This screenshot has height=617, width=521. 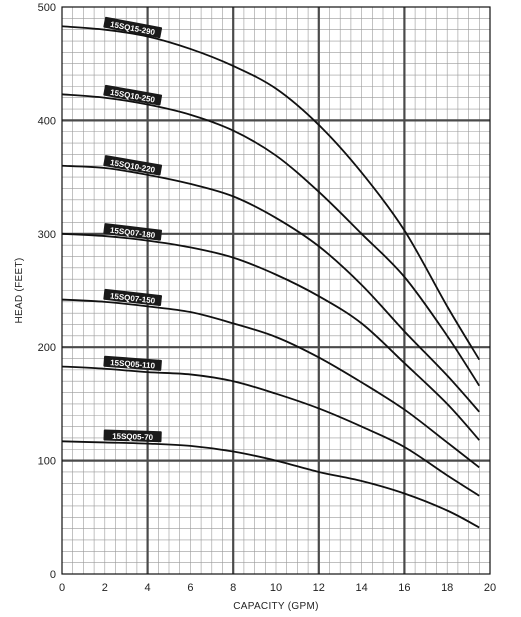 I want to click on x-tick-label: 8, so click(x=233, y=588).